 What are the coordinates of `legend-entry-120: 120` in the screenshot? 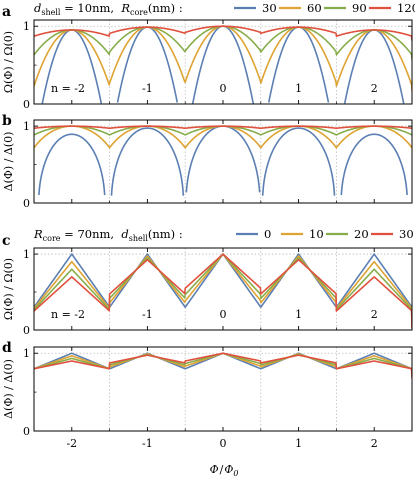 It's located at (406, 8).